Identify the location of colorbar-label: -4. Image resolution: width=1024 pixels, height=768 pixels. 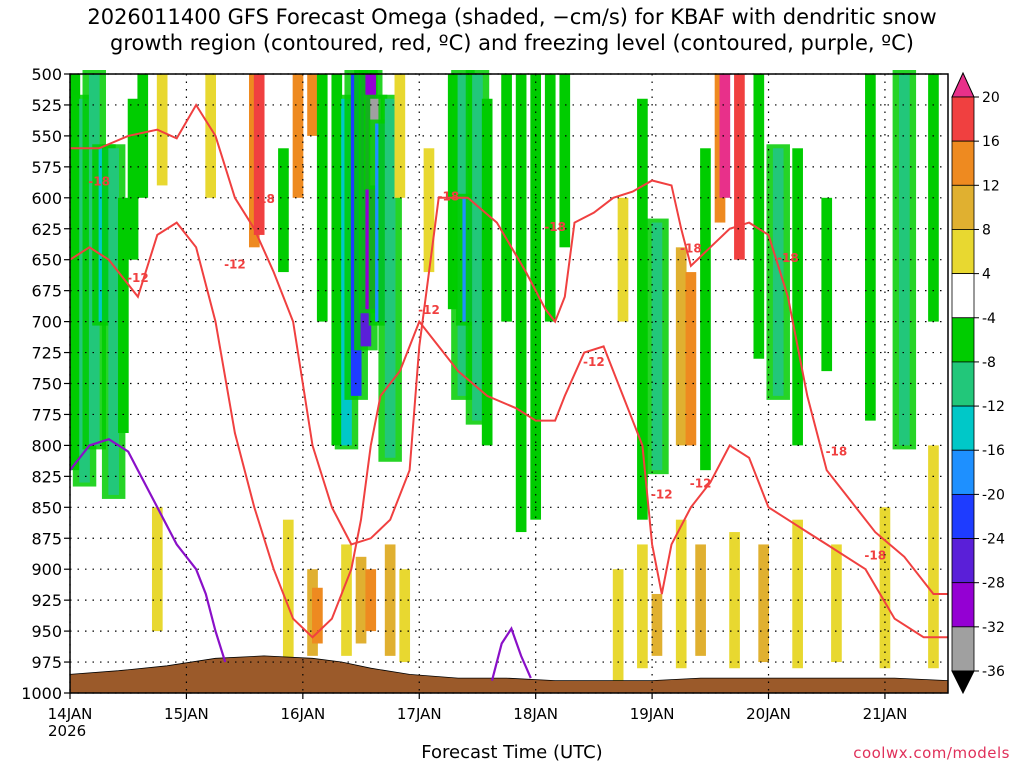
(989, 319).